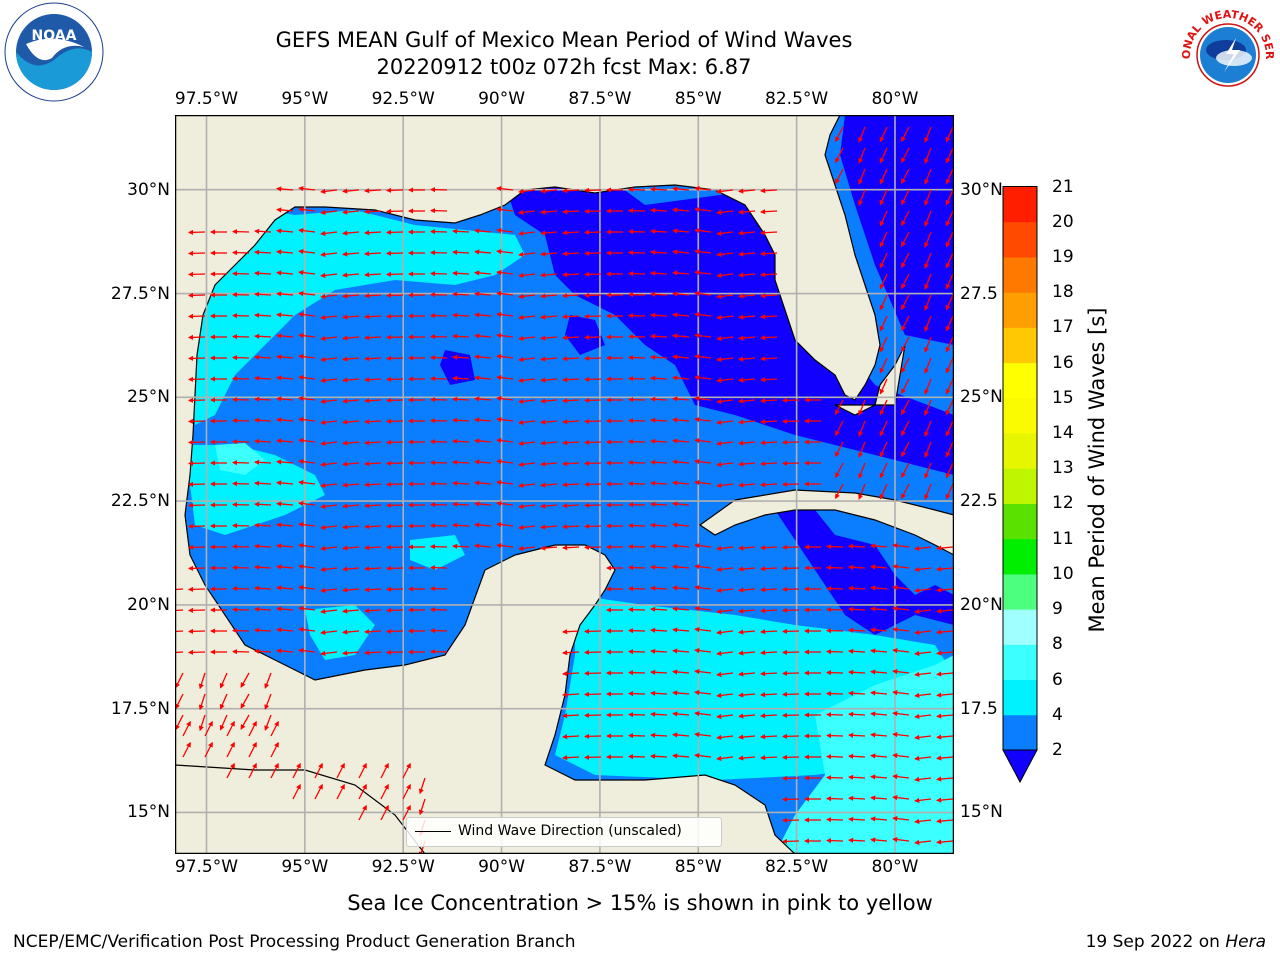 The height and width of the screenshot is (960, 1280). I want to click on colorbar-tick-label: 4, so click(1057, 714).